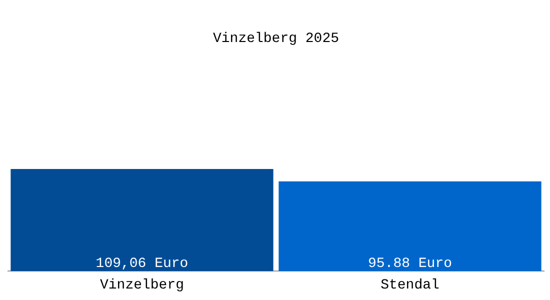 The image size is (550, 300). What do you see at coordinates (142, 264) in the screenshot?
I see `data-label: 109,06 Euro` at bounding box center [142, 264].